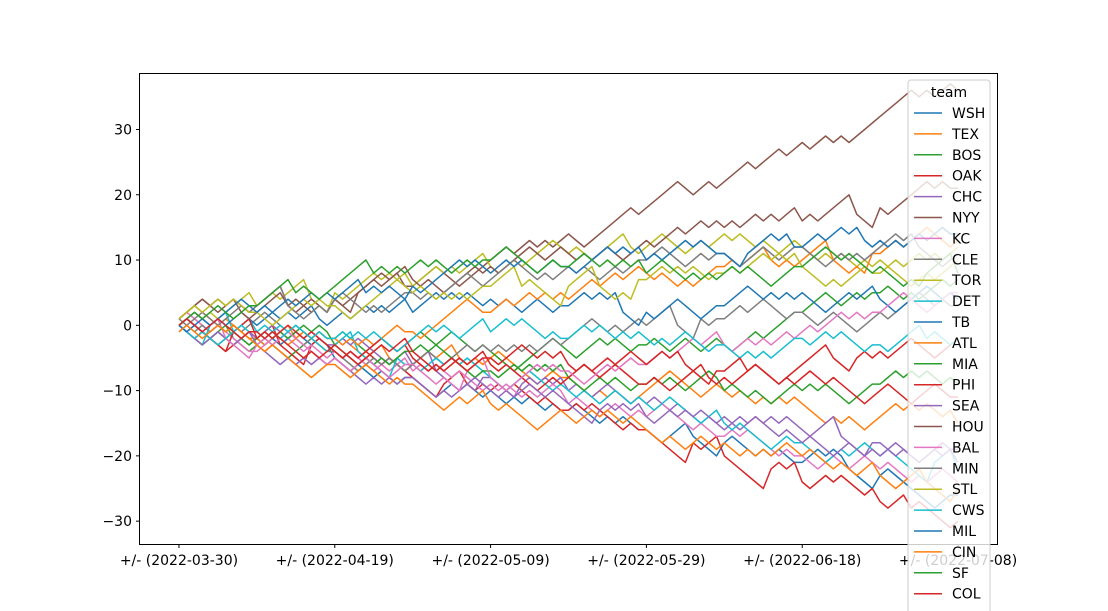 Image resolution: width=1108 pixels, height=611 pixels. I want to click on y-tick-label: 20, so click(123, 196).